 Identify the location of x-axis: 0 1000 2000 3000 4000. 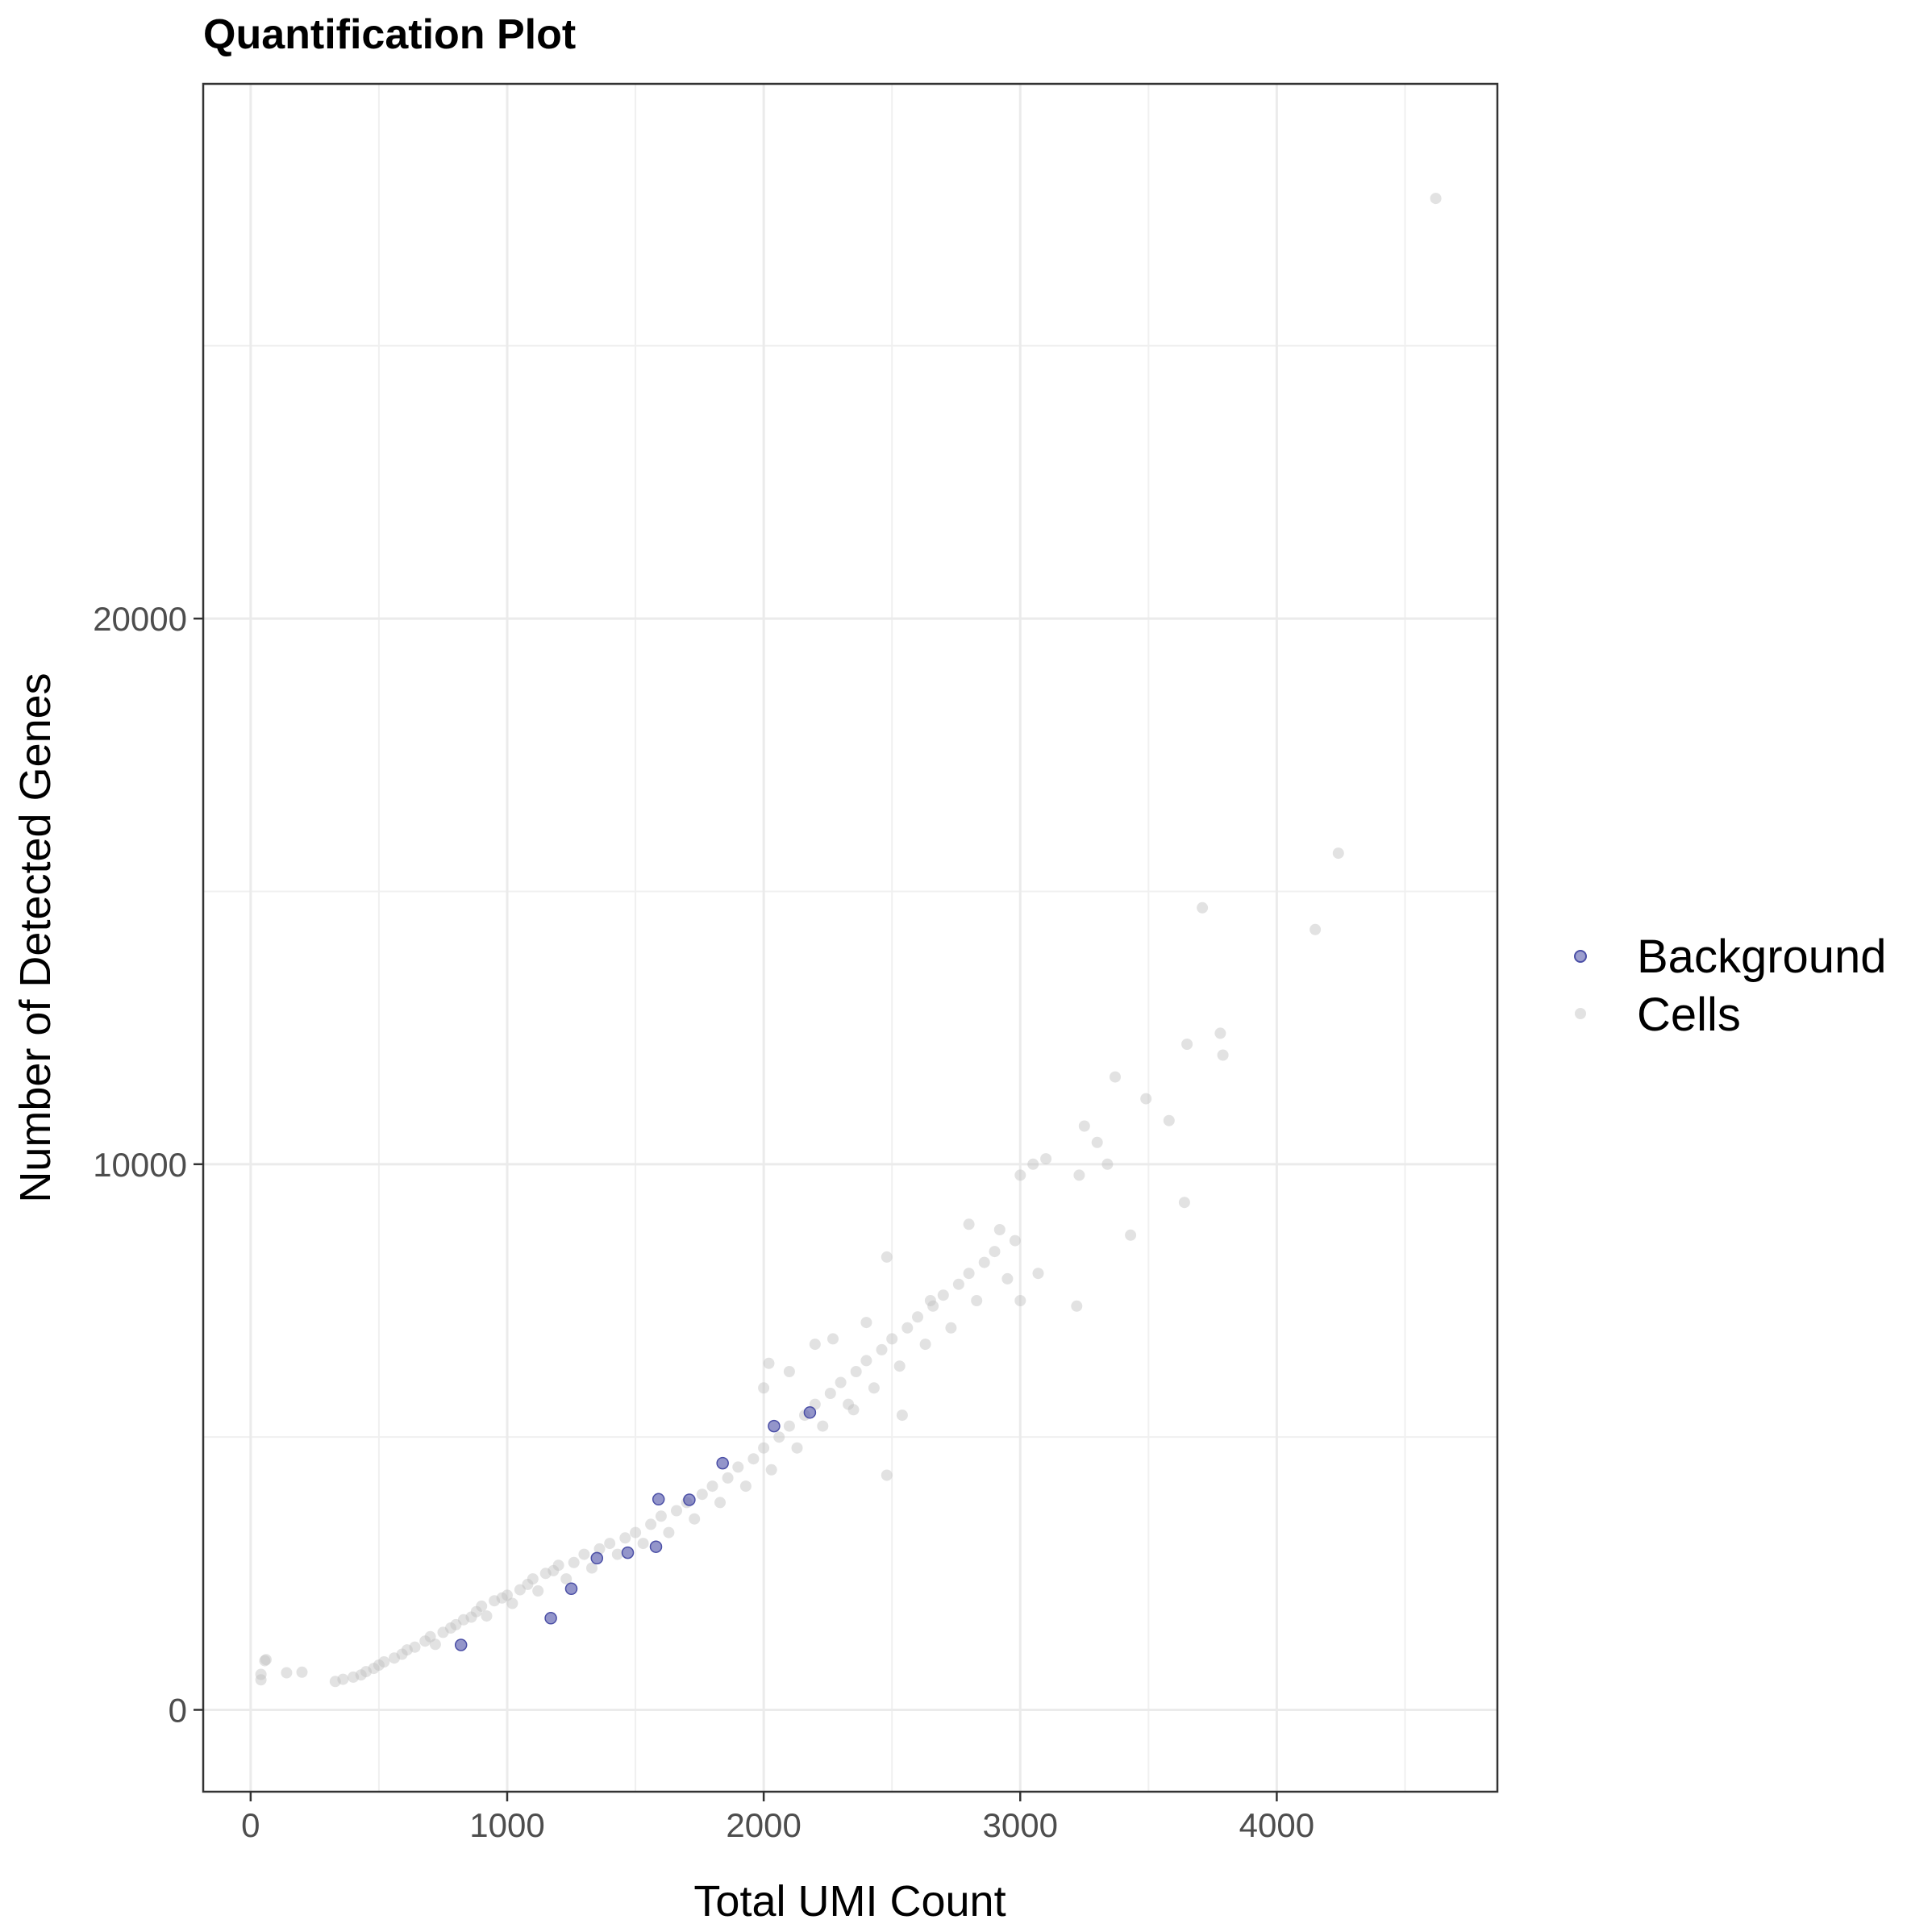
(778, 1818).